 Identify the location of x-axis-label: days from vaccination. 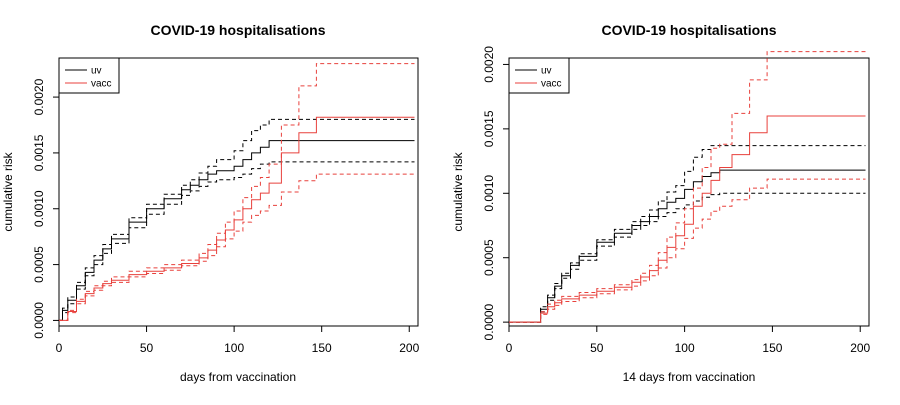
(238, 377).